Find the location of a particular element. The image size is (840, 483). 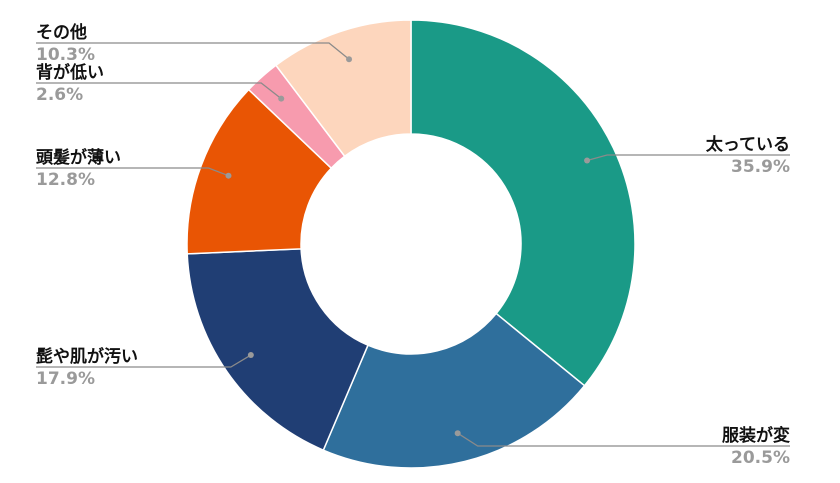

slice-percent-label: 10.3% is located at coordinates (65, 55).